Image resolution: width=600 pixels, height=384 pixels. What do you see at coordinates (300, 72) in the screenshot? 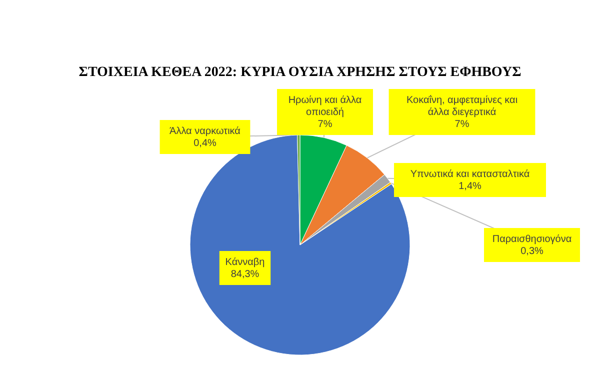
I see `chart-title: ΣΤΟΙΧΕΙΑ ΚΕΘΕΑ 2022: ΚΥΡΙΑ ΟΥΣΙΑ ΧΡΗΣΗΣ ΣΤΟΥΣ ΕΦΗΒΟΥΣ` at bounding box center [300, 72].